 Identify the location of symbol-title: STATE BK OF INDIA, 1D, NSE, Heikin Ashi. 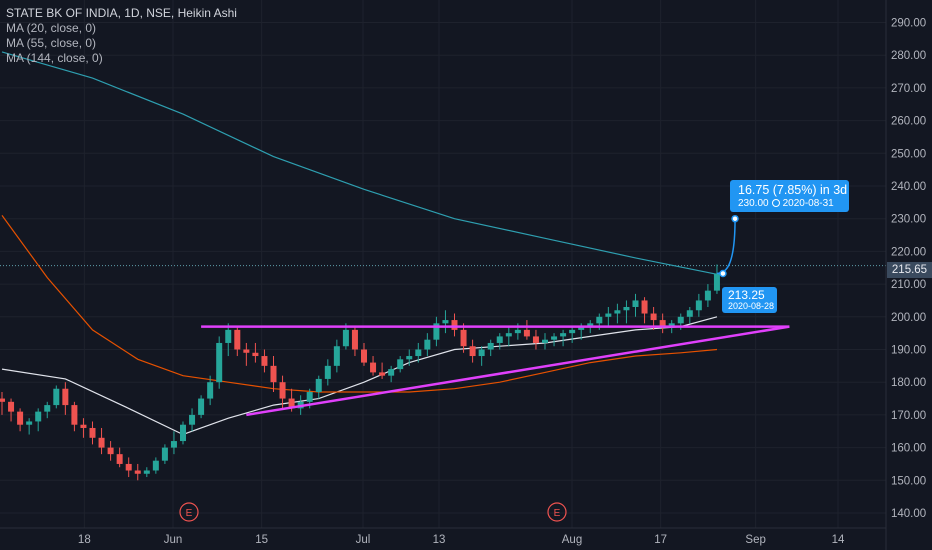
(121, 13).